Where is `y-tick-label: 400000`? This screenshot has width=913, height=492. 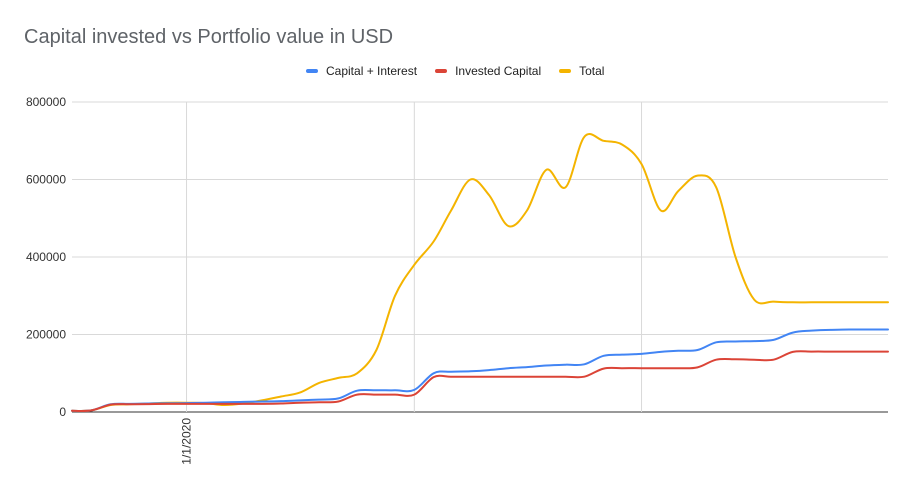 y-tick-label: 400000 is located at coordinates (46, 257).